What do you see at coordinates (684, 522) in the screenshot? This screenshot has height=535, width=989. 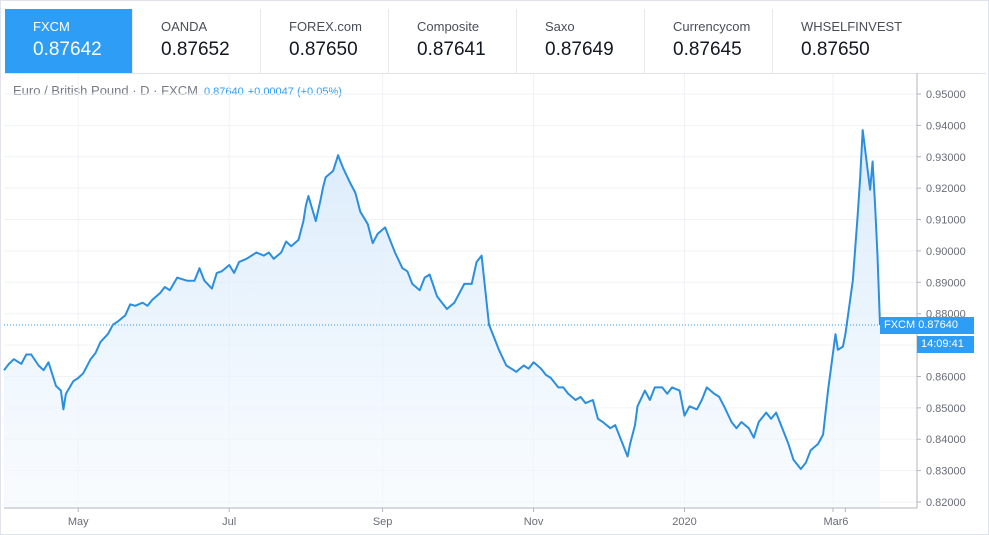 I see `x-tick-label: 2020` at bounding box center [684, 522].